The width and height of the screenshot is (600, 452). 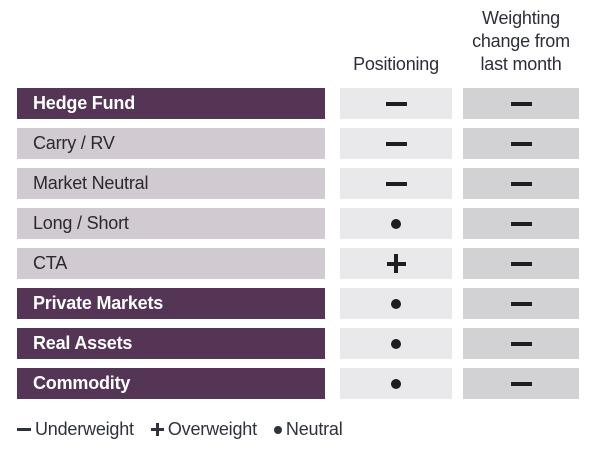 I want to click on table-row: Private Markets, so click(x=298, y=303).